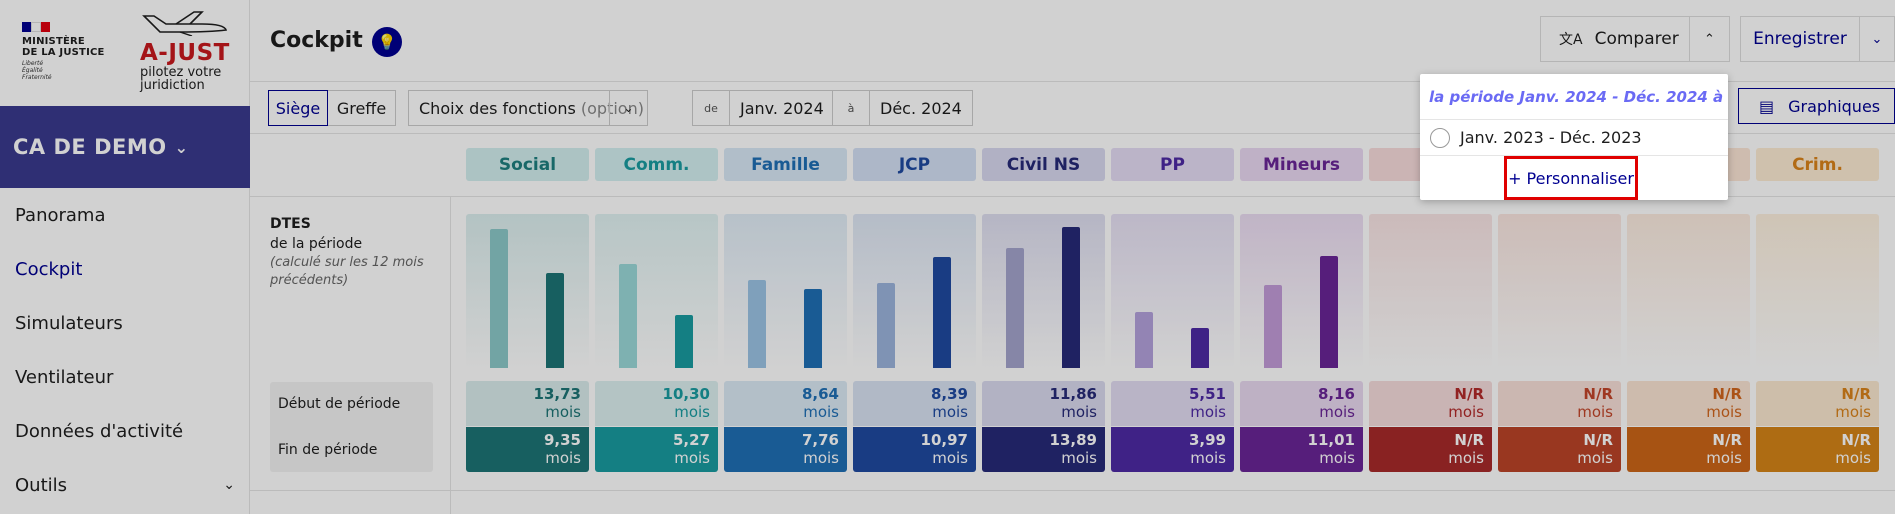 This screenshot has width=1895, height=514. I want to click on legend-fin: Fin de période, so click(328, 450).